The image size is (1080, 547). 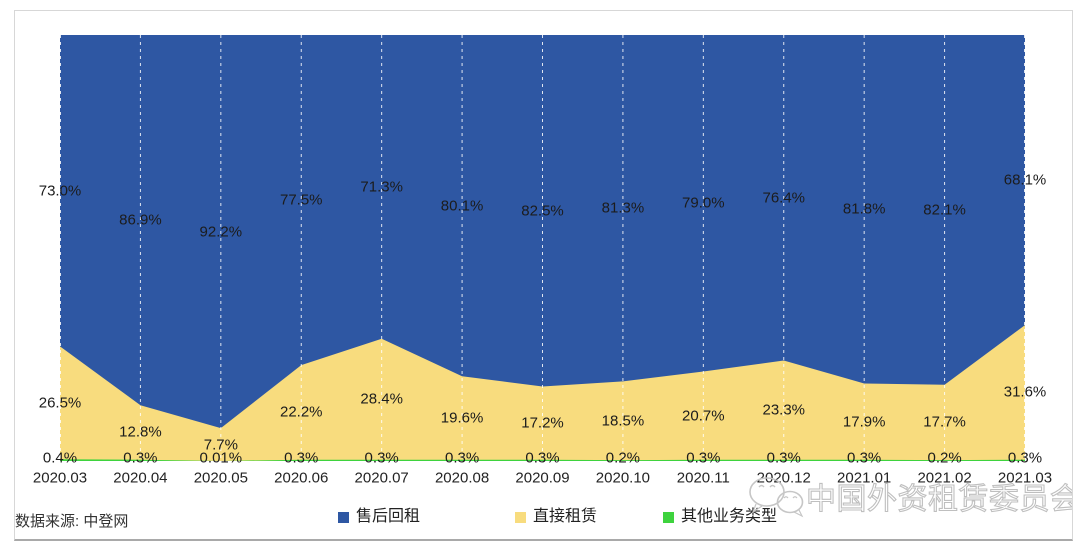 I want to click on x-axis-label: 2020.09, so click(x=542, y=478).